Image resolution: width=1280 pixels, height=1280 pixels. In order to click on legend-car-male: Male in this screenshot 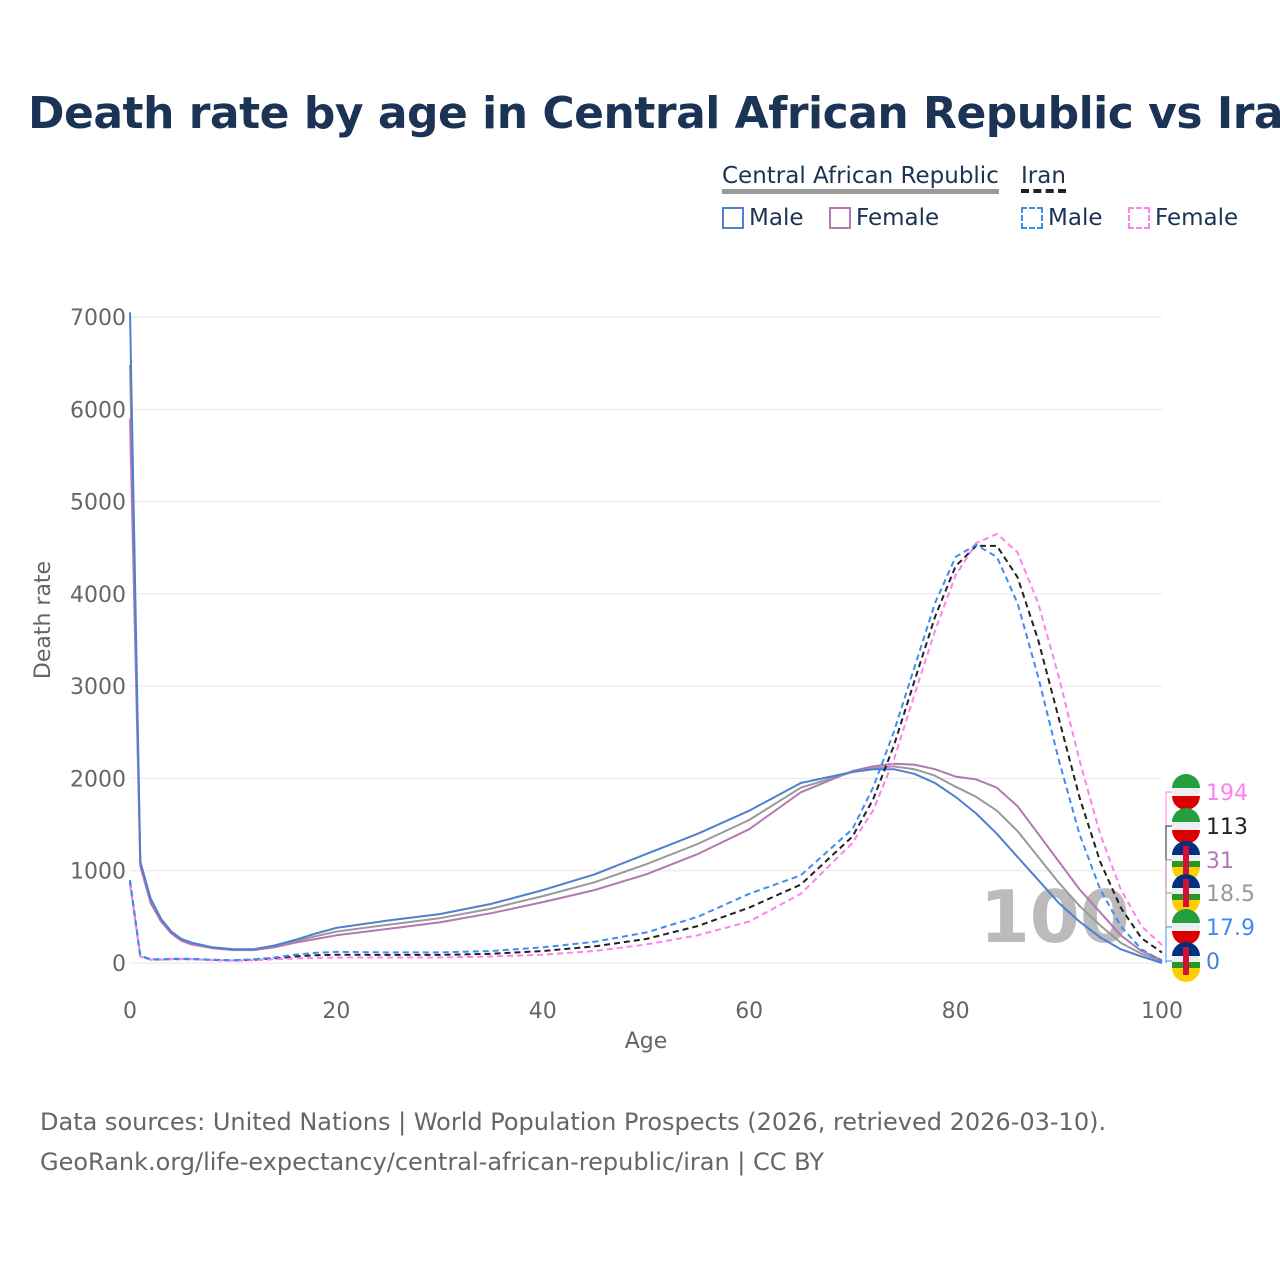, I will do `click(762, 218)`.